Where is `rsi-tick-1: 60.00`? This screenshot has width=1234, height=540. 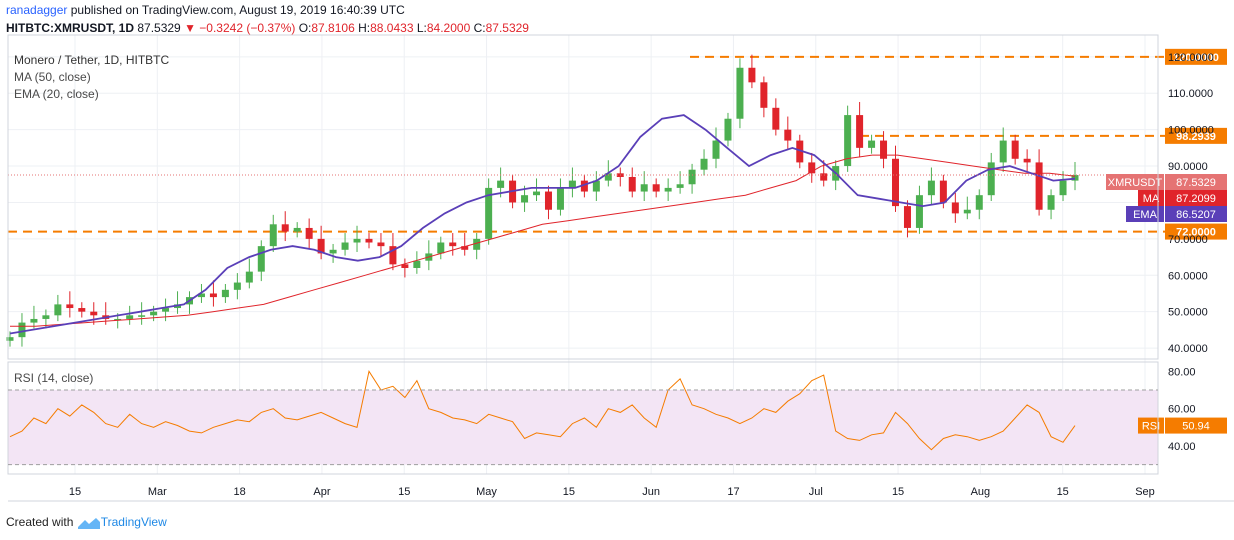
rsi-tick-1: 60.00 is located at coordinates (1182, 410).